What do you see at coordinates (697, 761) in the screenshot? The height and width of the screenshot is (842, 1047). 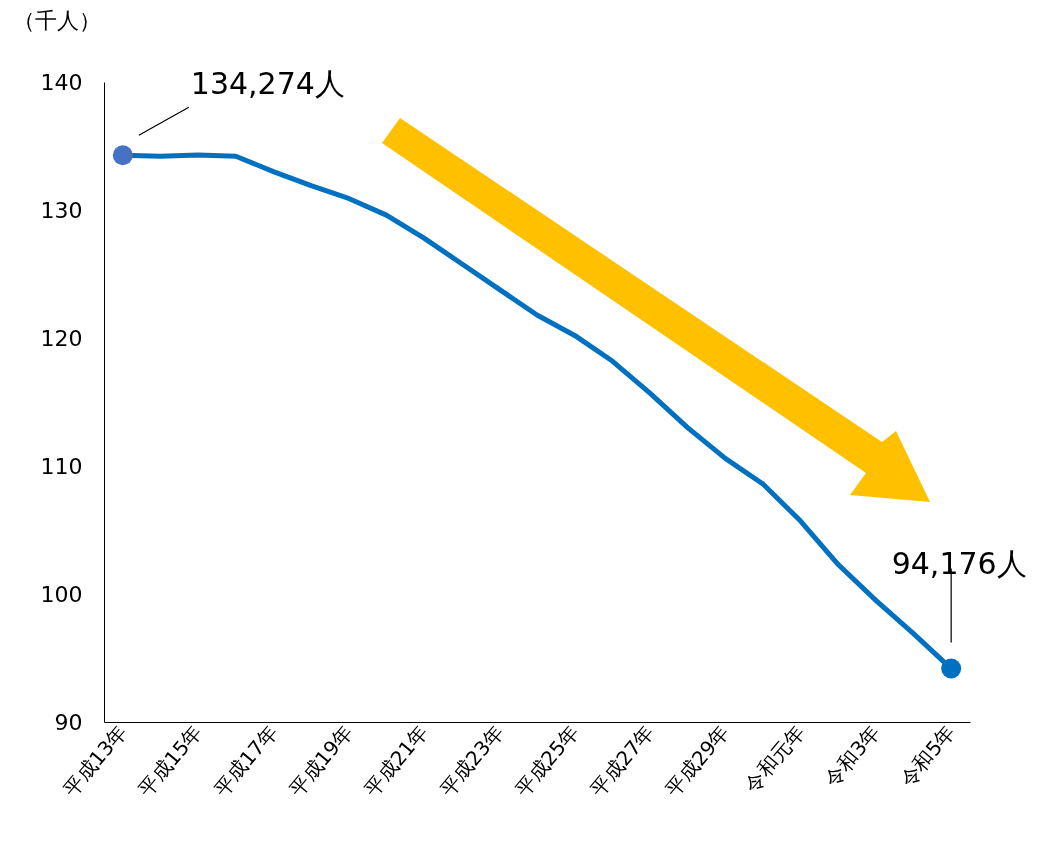 I see `x-tick-label: 平成29年` at bounding box center [697, 761].